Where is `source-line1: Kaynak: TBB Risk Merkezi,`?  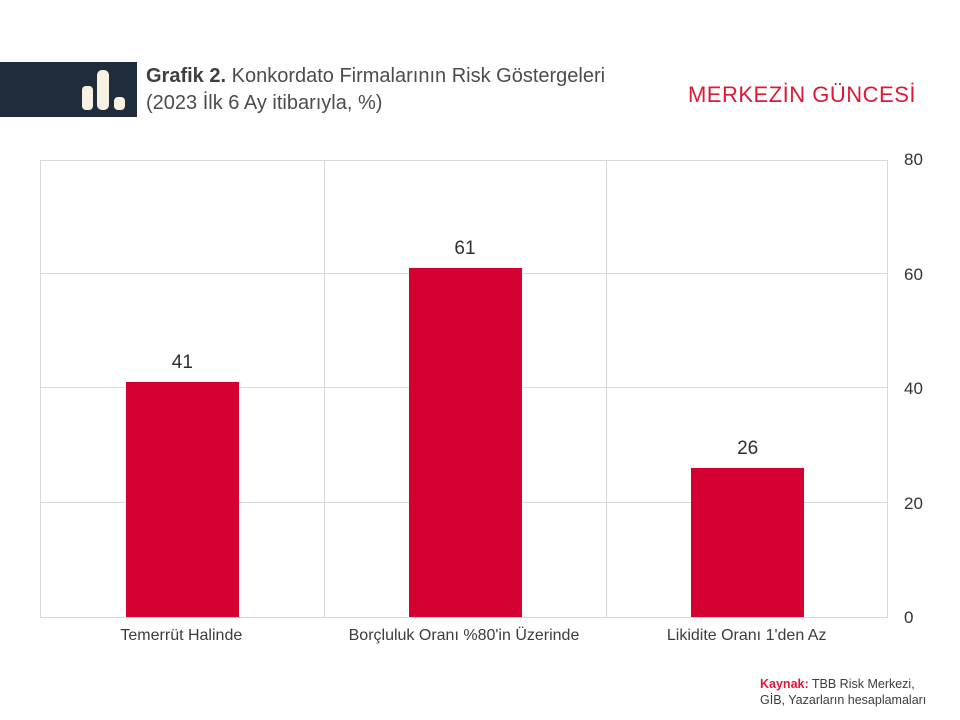
source-line1: Kaynak: TBB Risk Merkezi, is located at coordinates (843, 684).